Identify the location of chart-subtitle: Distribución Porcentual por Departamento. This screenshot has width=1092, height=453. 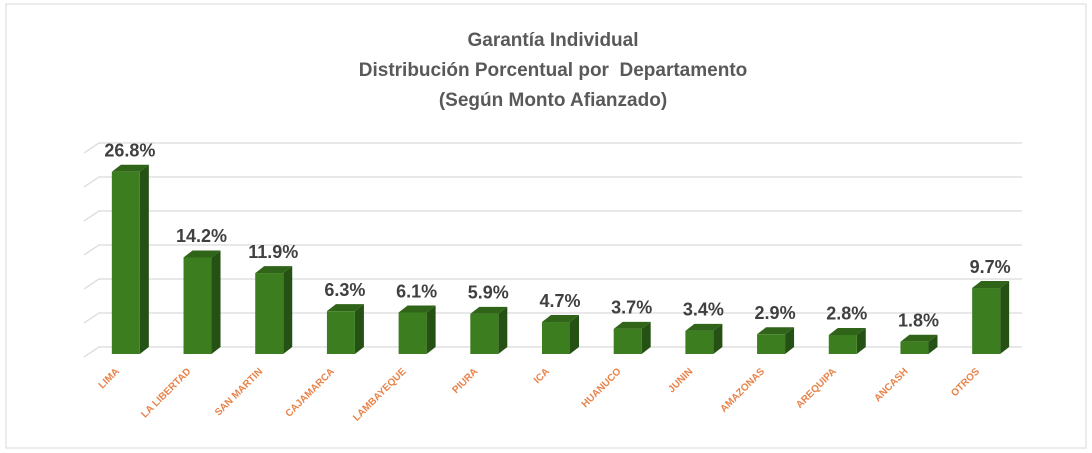
(553, 70).